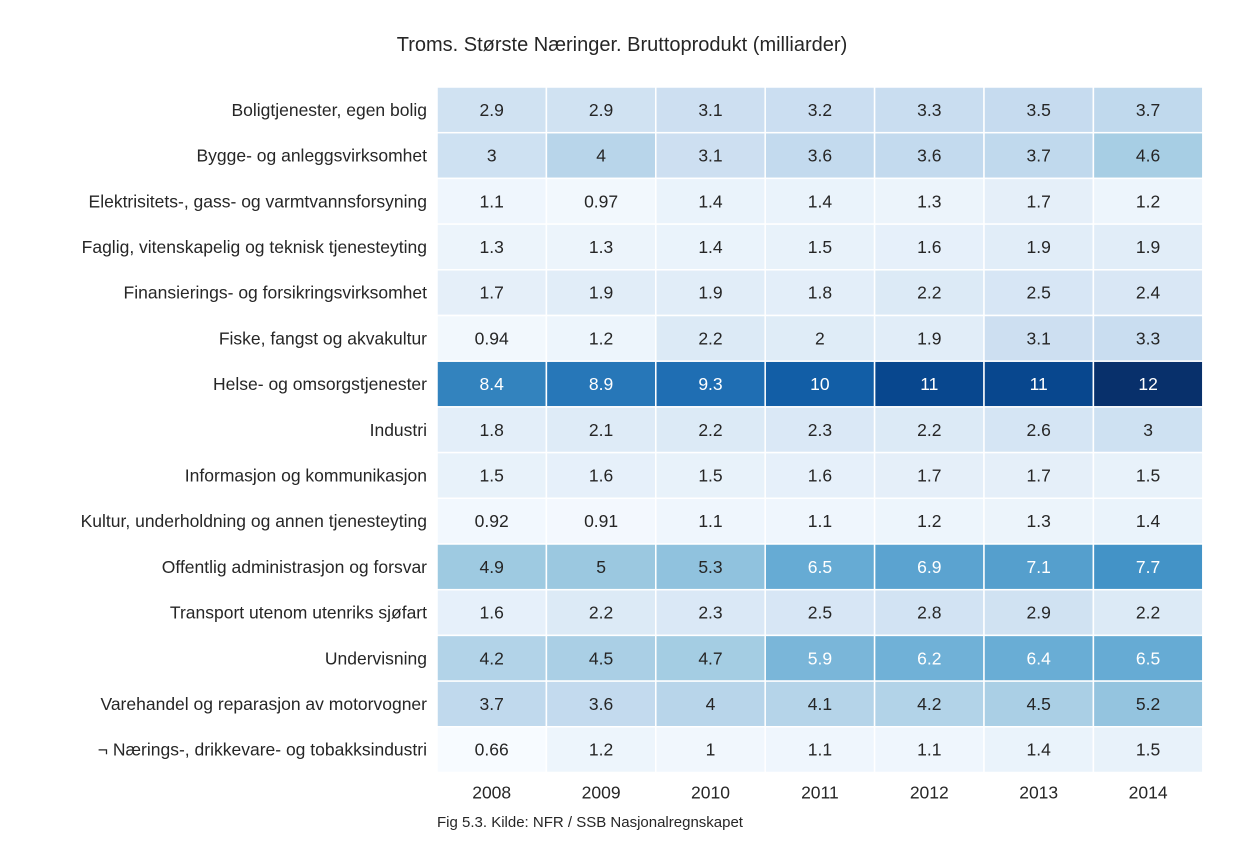  What do you see at coordinates (601, 521) in the screenshot?
I see `cell-value-label: 0.91` at bounding box center [601, 521].